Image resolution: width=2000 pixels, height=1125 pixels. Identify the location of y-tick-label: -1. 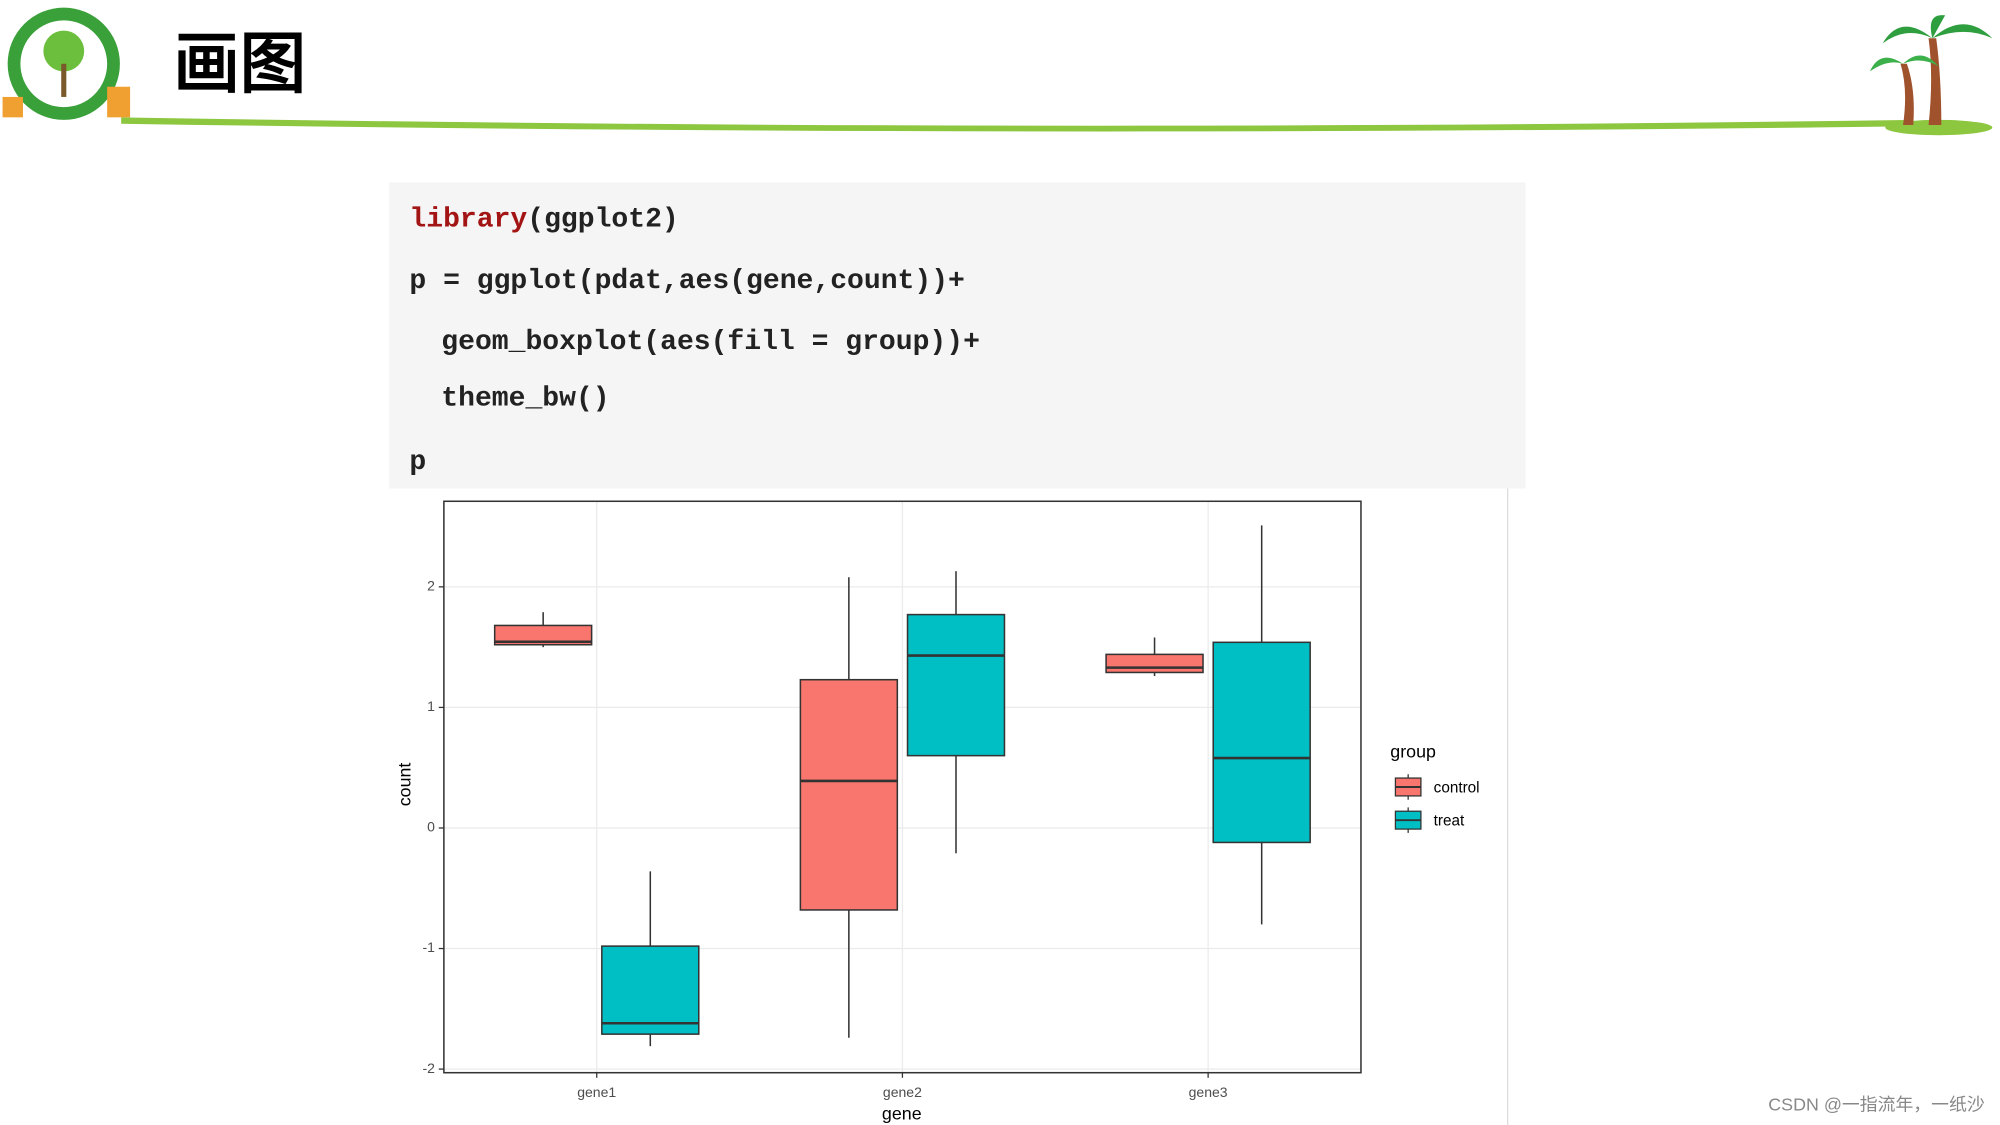
(428, 947).